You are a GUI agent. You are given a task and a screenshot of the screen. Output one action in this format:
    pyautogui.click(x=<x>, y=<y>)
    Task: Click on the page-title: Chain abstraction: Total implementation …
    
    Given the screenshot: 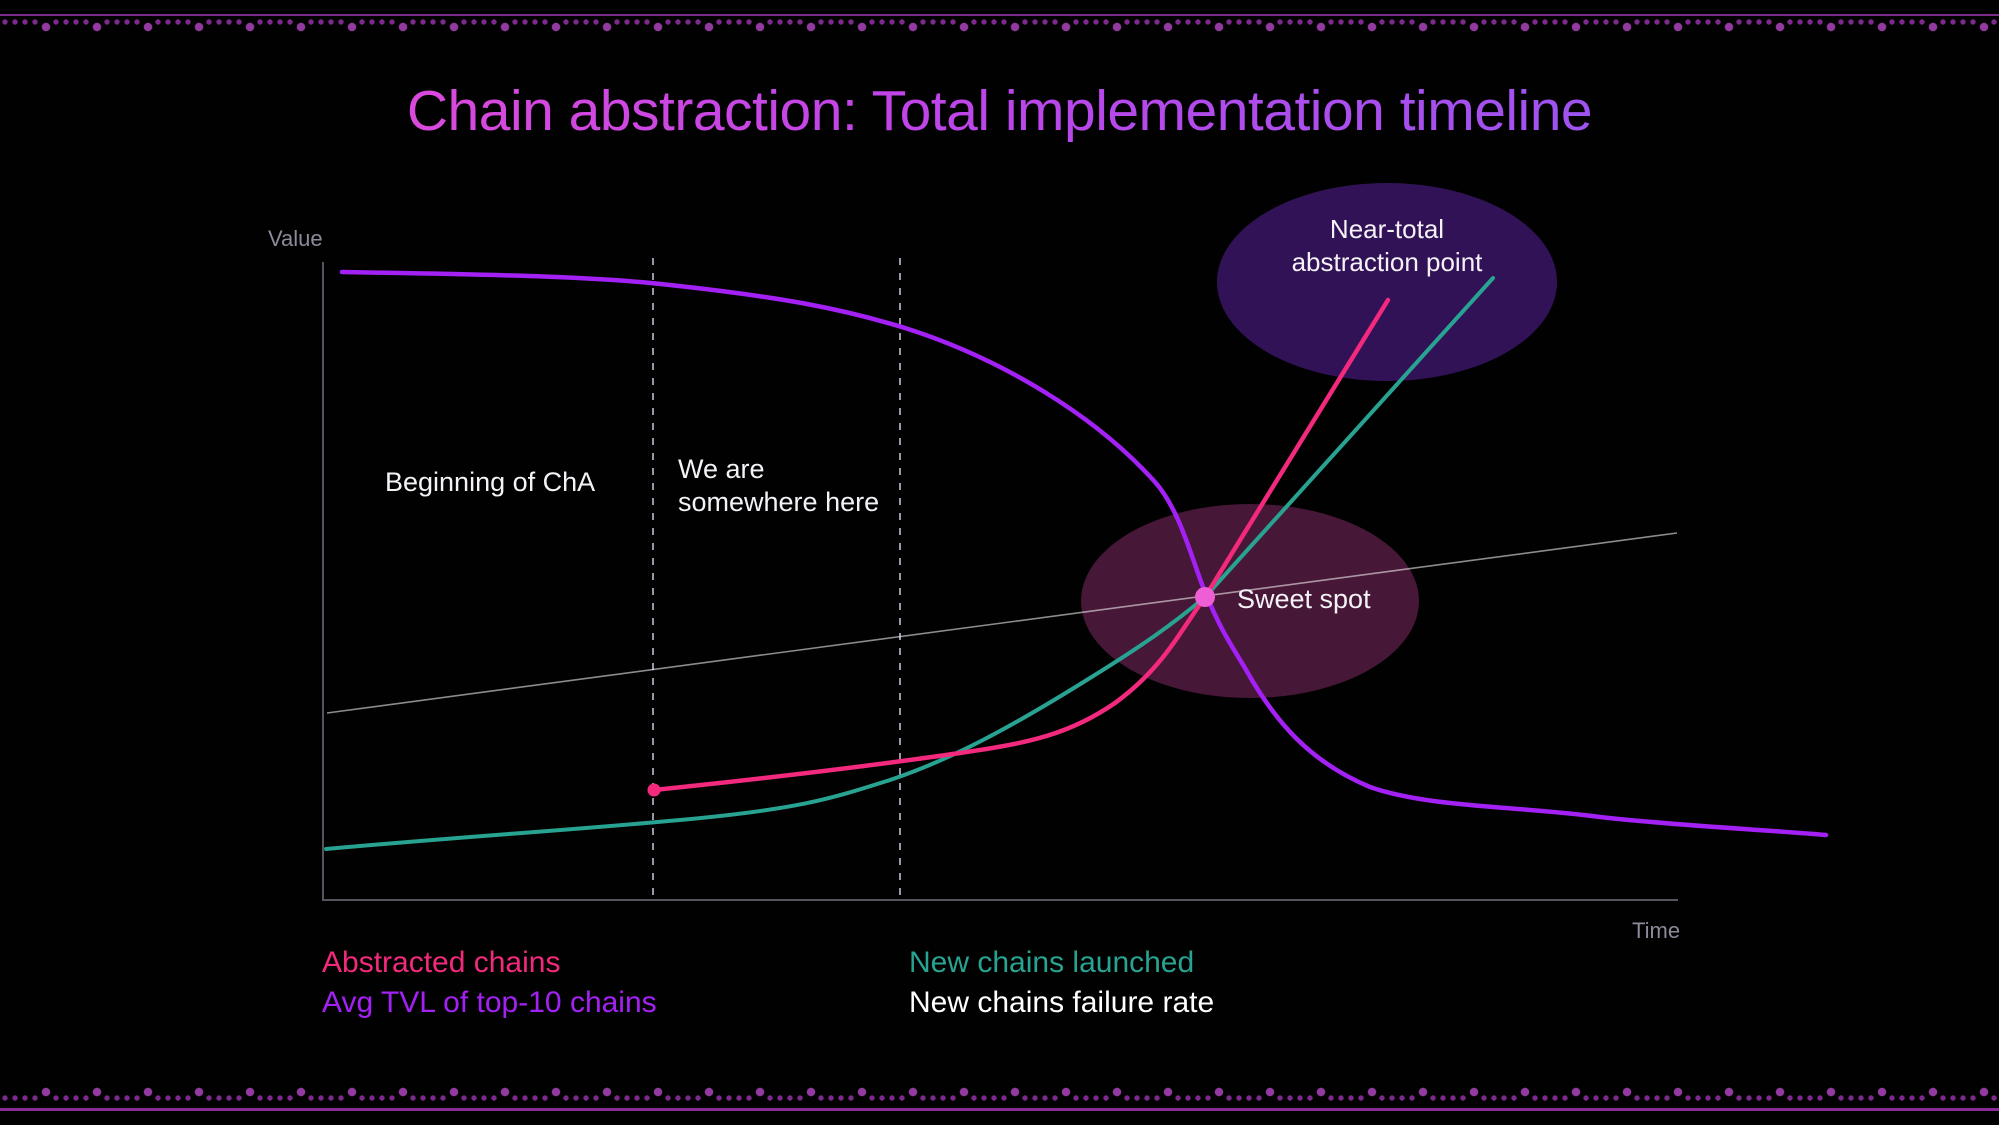 What is the action you would take?
    pyautogui.click(x=999, y=111)
    